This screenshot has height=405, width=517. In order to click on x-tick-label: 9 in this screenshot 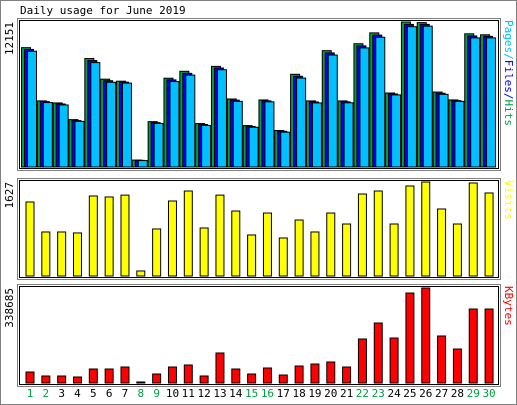, I will do `click(156, 393)`.